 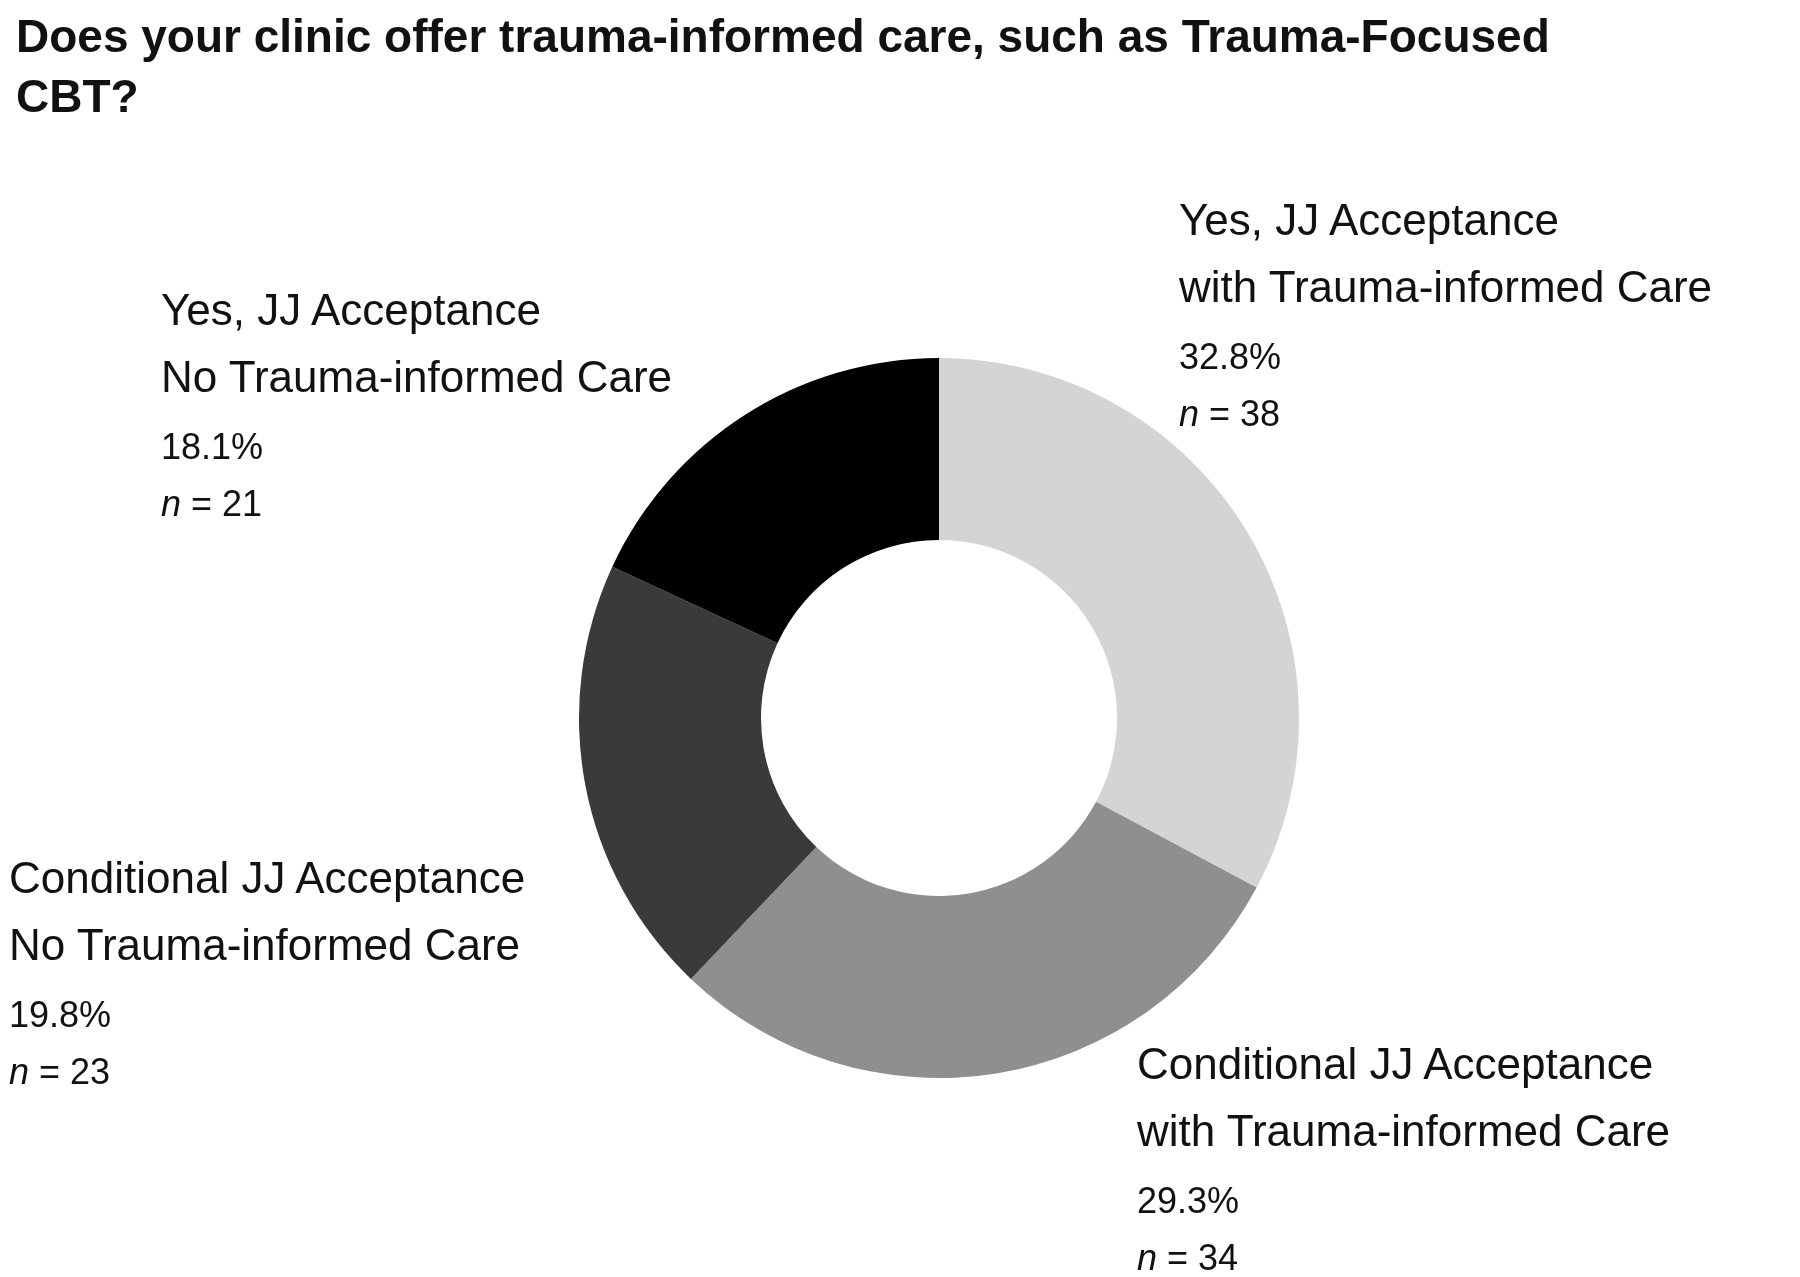 I want to click on data-label: 18.1%, so click(x=212, y=446).